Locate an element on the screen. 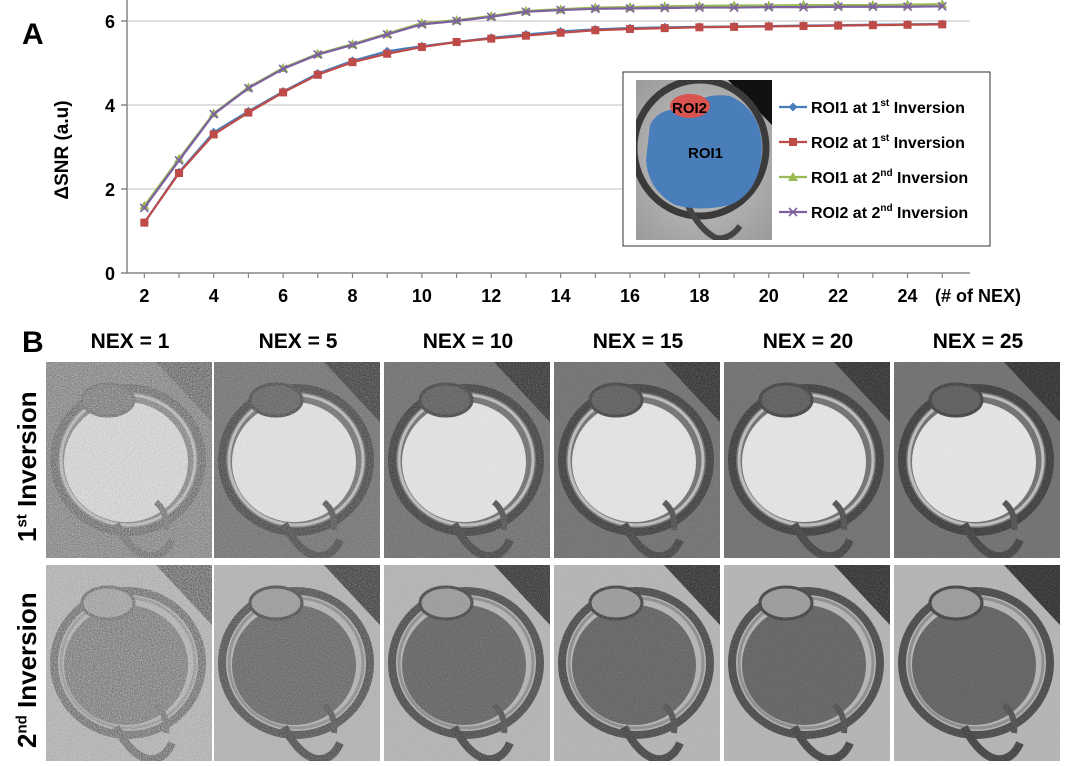  legend-entry-3: ROI1 at 2nd Inversion is located at coordinates (873, 177).